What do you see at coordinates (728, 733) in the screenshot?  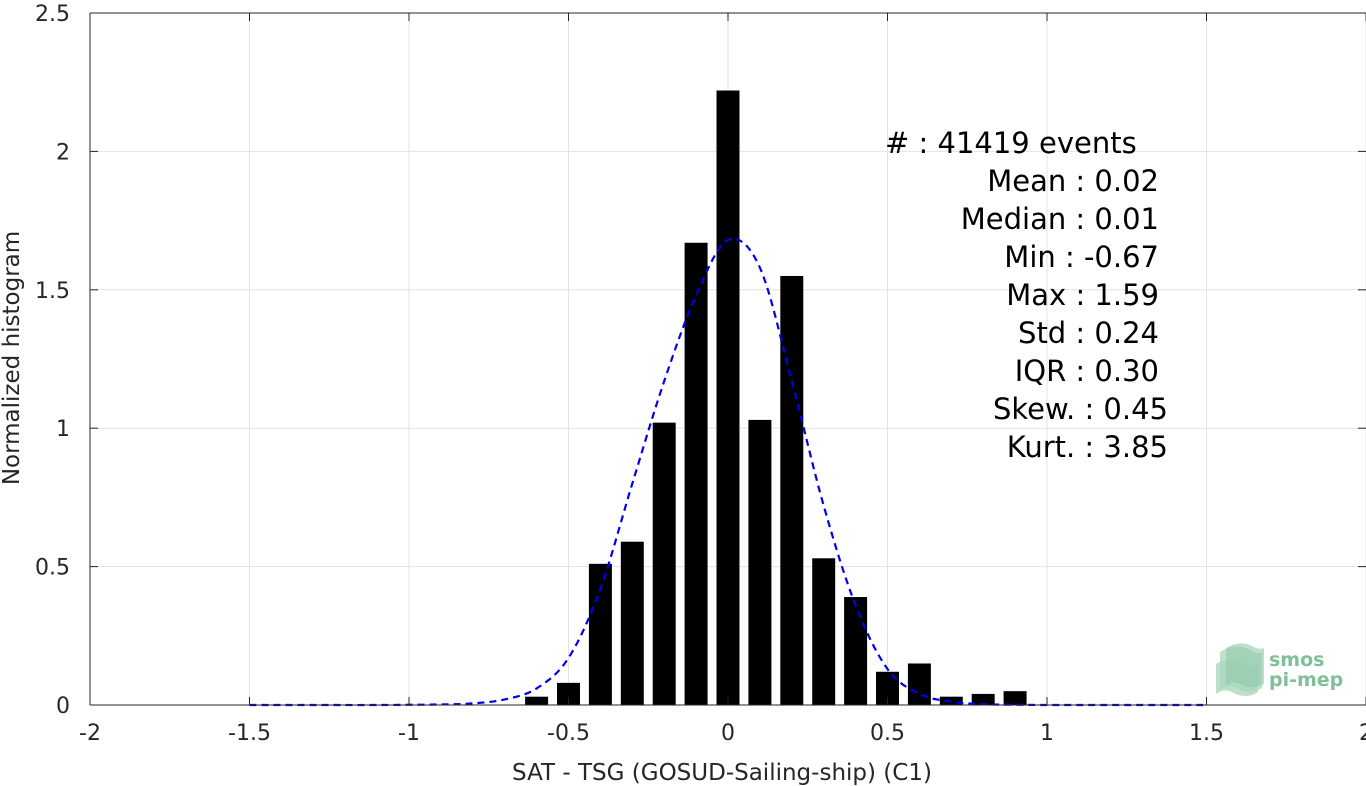 I see `x-tick-label: 0` at bounding box center [728, 733].